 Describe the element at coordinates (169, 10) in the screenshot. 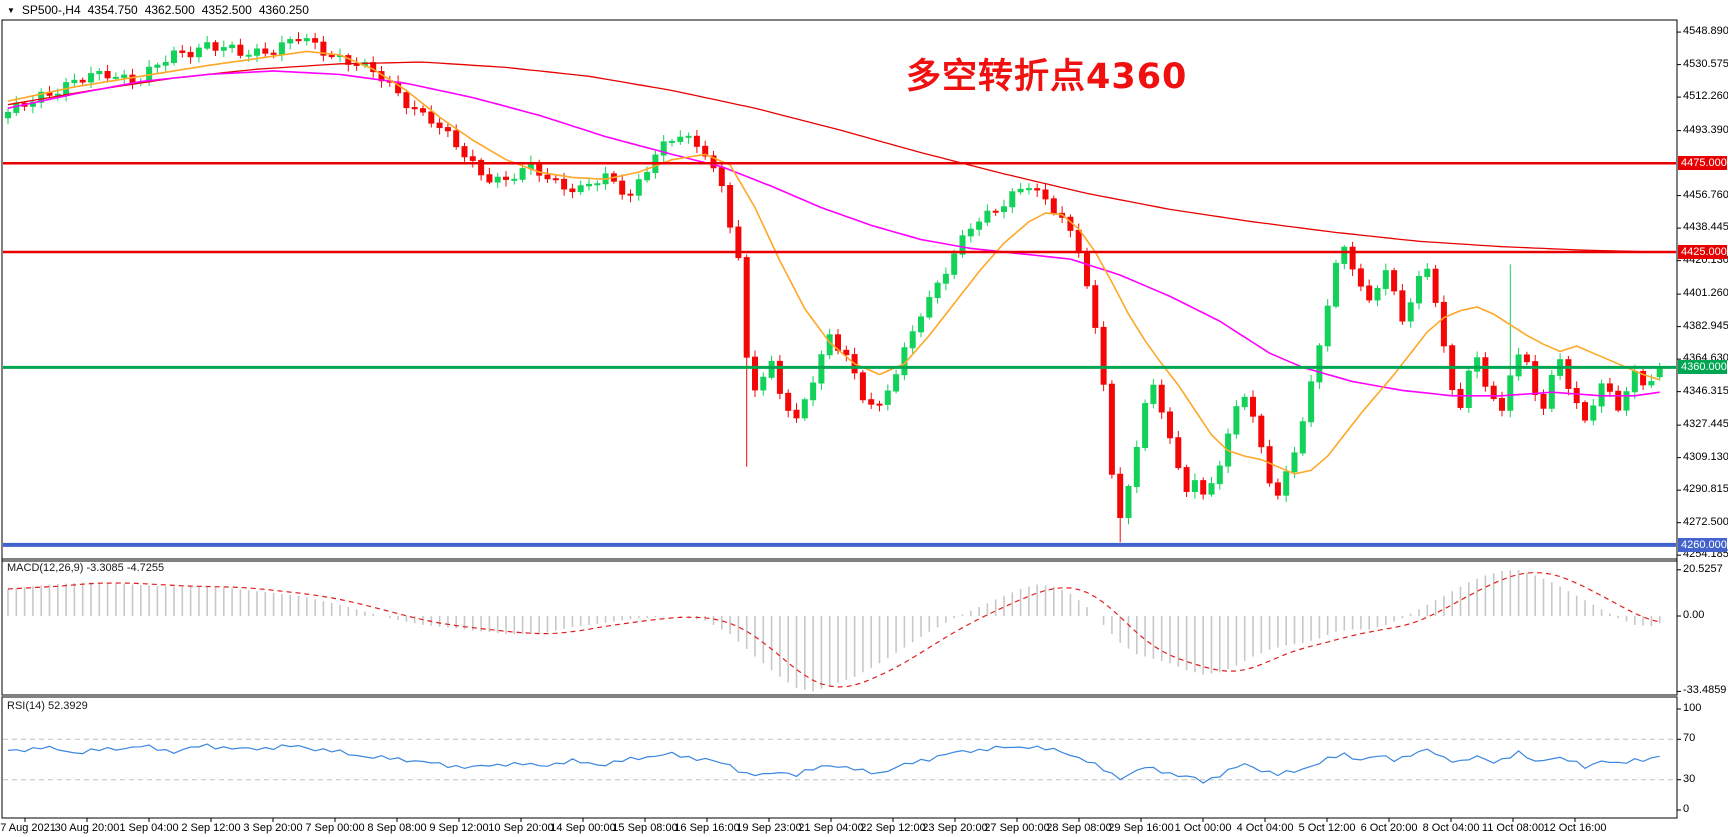

I see `quote-high: 4362.500` at that location.